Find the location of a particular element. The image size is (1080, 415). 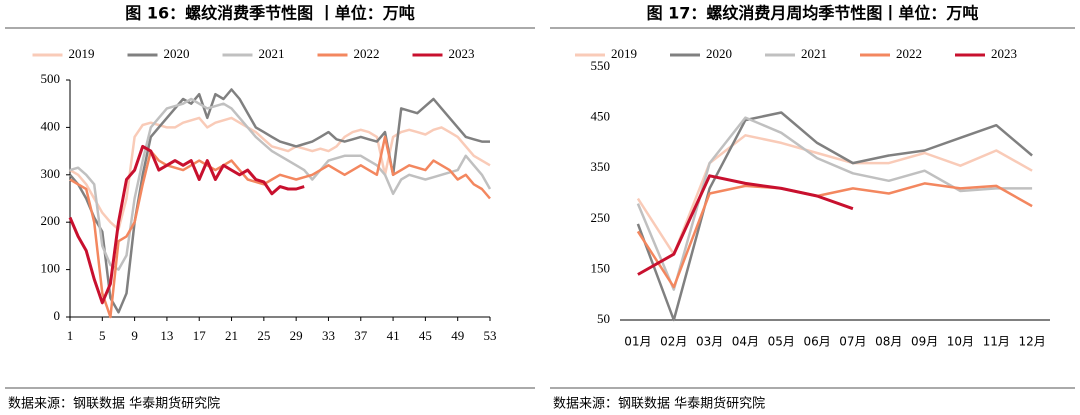

y-tick-label: 550 is located at coordinates (601, 65).